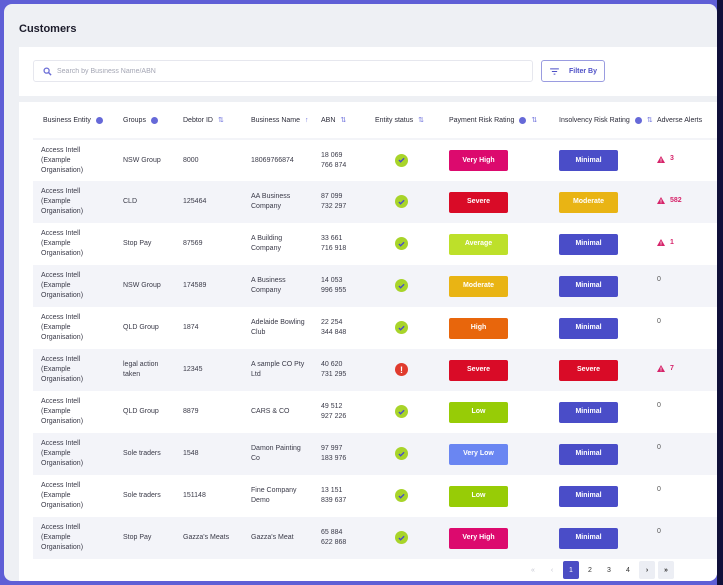  What do you see at coordinates (533, 570) in the screenshot?
I see `first-page-button: «` at bounding box center [533, 570].